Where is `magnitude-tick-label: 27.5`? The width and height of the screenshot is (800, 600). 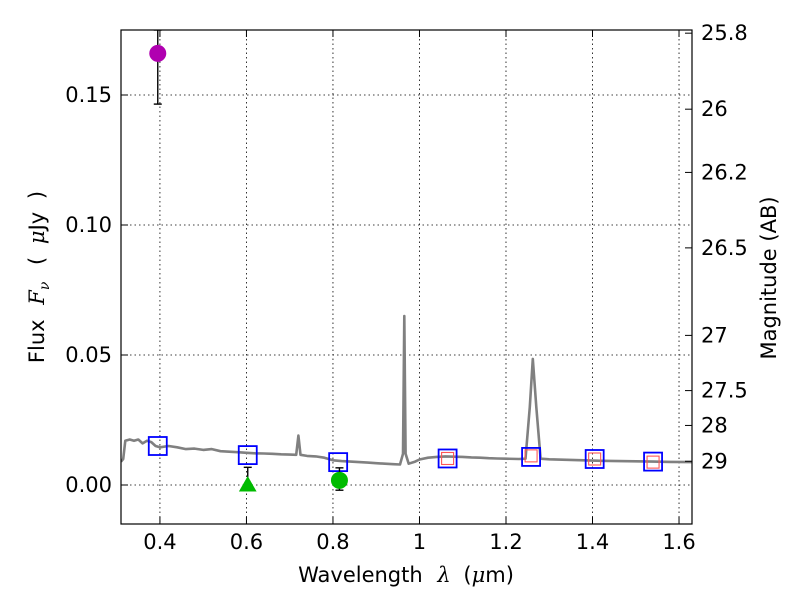
magnitude-tick-label: 27.5 is located at coordinates (724, 391).